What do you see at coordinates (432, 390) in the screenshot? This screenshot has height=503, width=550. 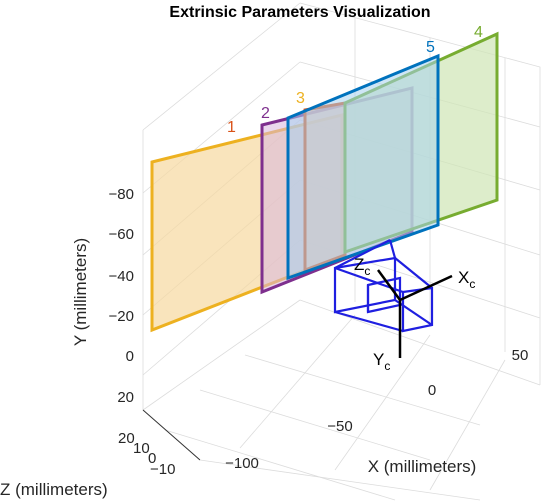 I see `x-tick-label: 0` at bounding box center [432, 390].